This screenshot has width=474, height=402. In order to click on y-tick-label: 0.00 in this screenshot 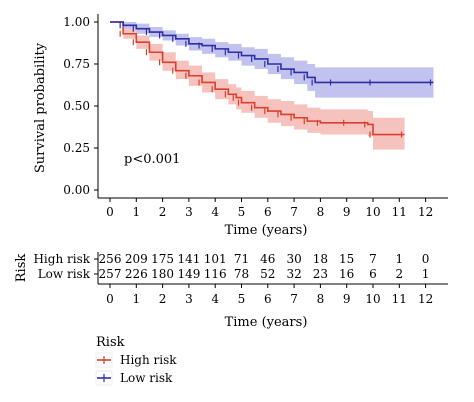, I will do `click(76, 190)`.